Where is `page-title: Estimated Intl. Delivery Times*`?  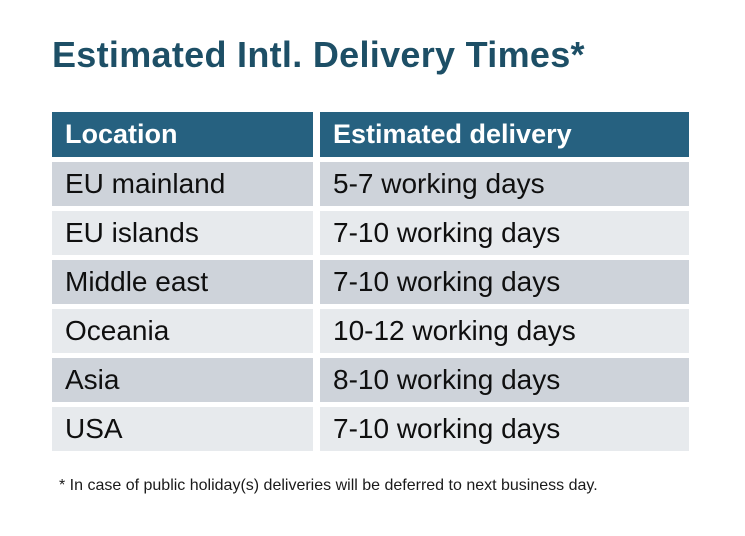 page-title: Estimated Intl. Delivery Times* is located at coordinates (318, 54).